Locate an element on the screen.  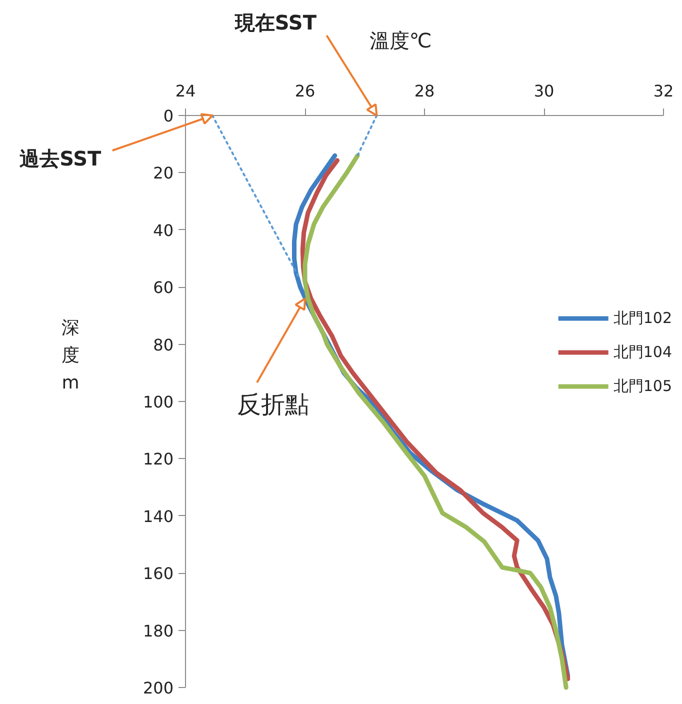
y-tick-label: 60 is located at coordinates (163, 288).